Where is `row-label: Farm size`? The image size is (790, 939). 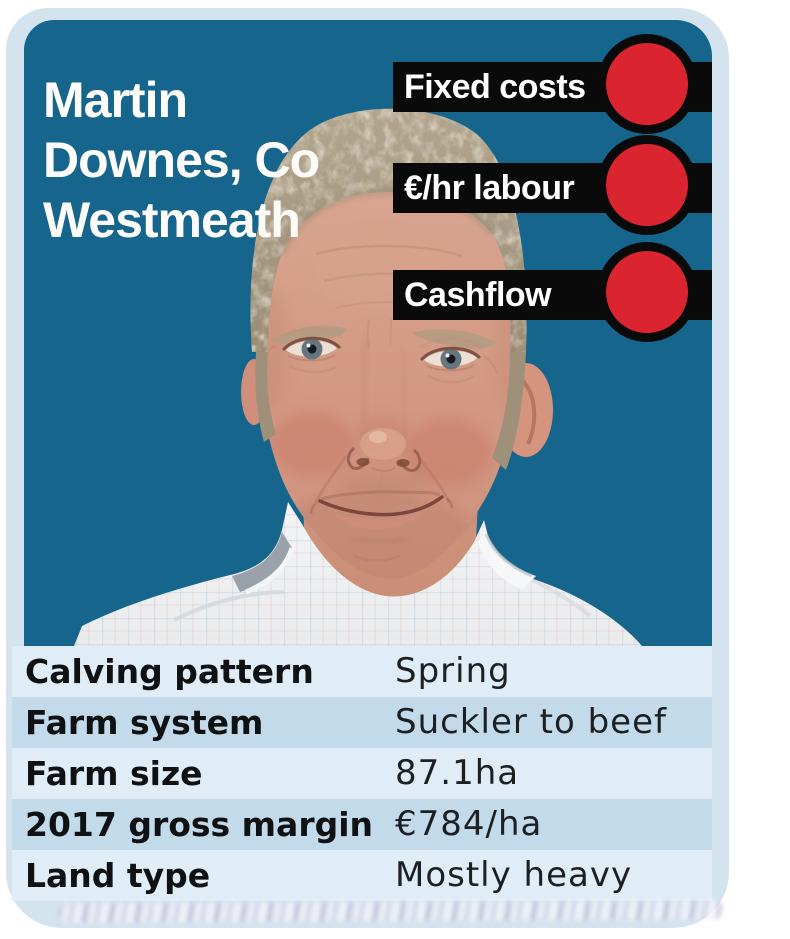
row-label: Farm size is located at coordinates (114, 773).